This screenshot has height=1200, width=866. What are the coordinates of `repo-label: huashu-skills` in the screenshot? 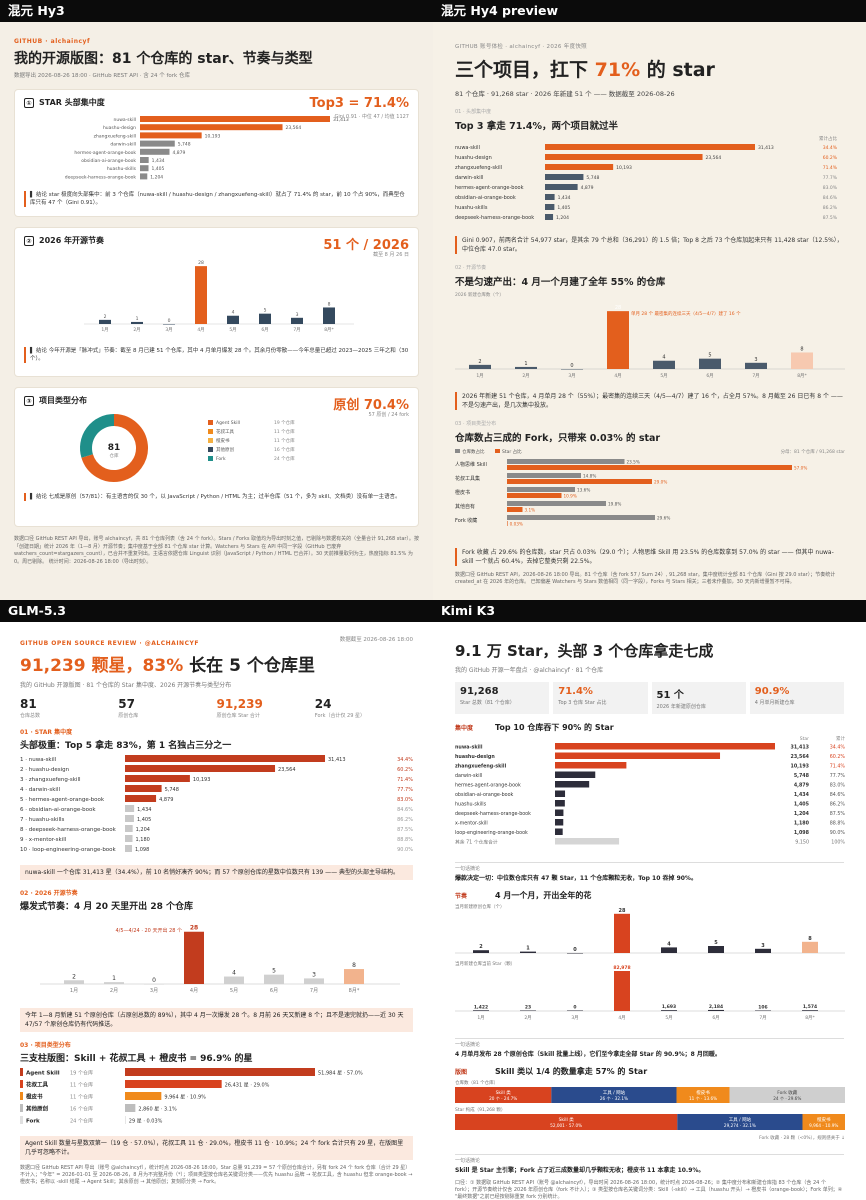 It's located at (471, 805).